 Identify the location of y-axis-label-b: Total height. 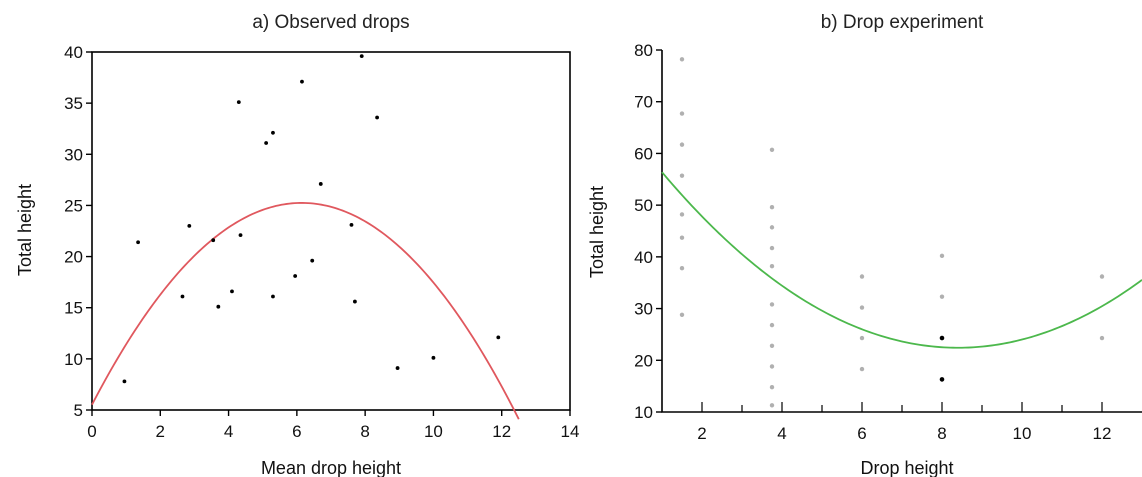
(597, 232).